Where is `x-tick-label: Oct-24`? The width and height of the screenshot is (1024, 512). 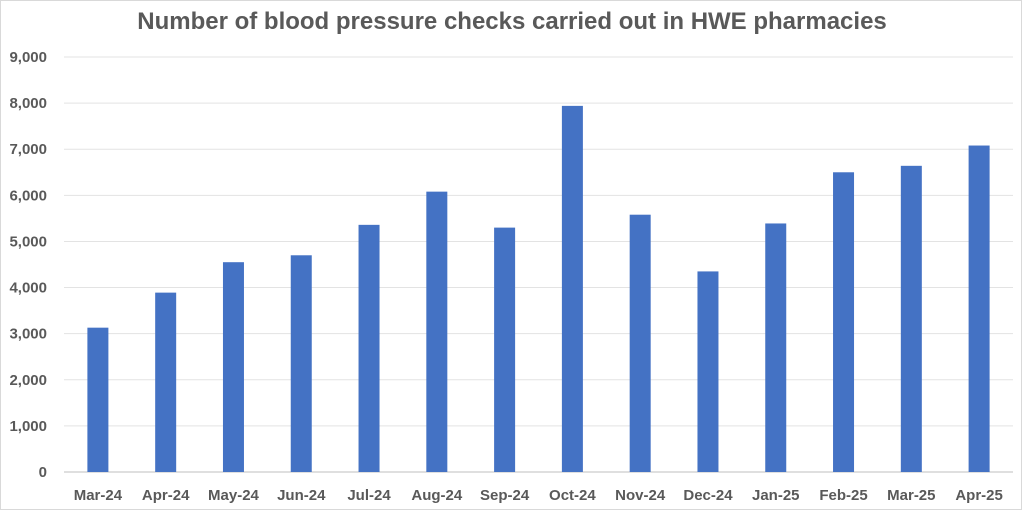
x-tick-label: Oct-24 is located at coordinates (572, 495).